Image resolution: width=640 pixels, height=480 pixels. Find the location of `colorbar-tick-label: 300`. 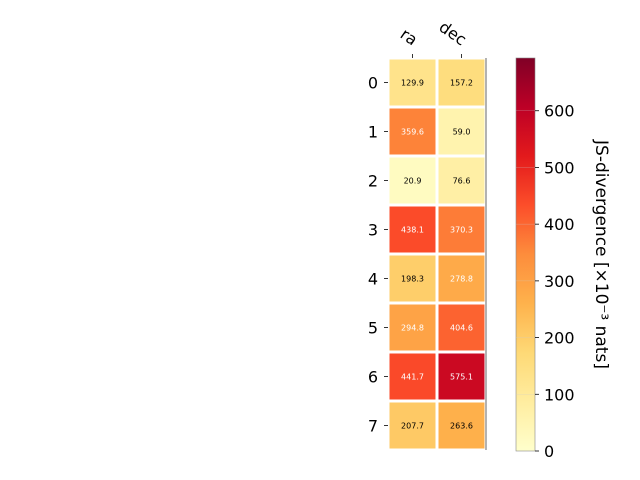

colorbar-tick-label: 300 is located at coordinates (559, 281).